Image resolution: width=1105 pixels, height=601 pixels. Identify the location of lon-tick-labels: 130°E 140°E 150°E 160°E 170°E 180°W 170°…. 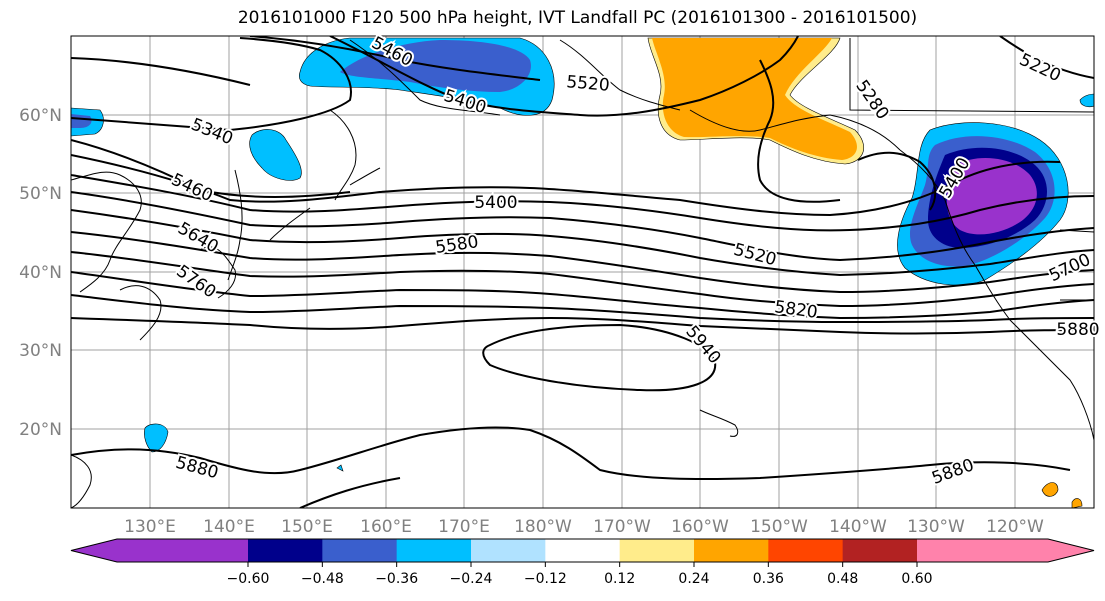
(584, 527).